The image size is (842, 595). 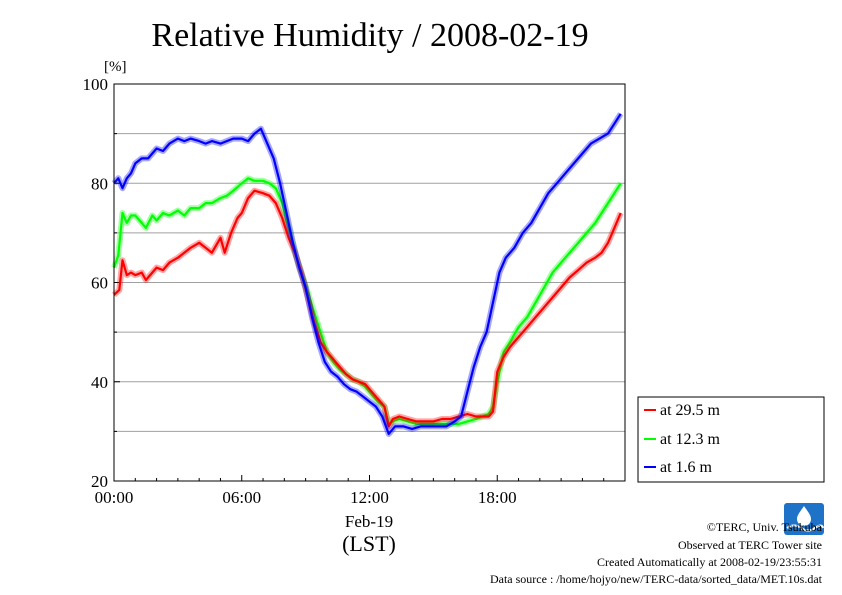 What do you see at coordinates (690, 410) in the screenshot?
I see `legend-label-29-5m: at 29.5 m` at bounding box center [690, 410].